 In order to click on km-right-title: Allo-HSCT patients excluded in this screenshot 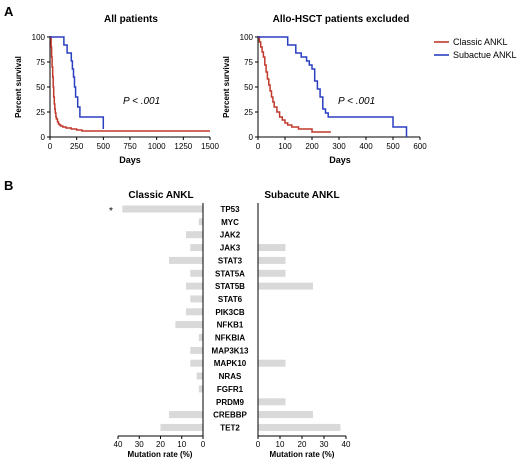, I will do `click(341, 19)`.